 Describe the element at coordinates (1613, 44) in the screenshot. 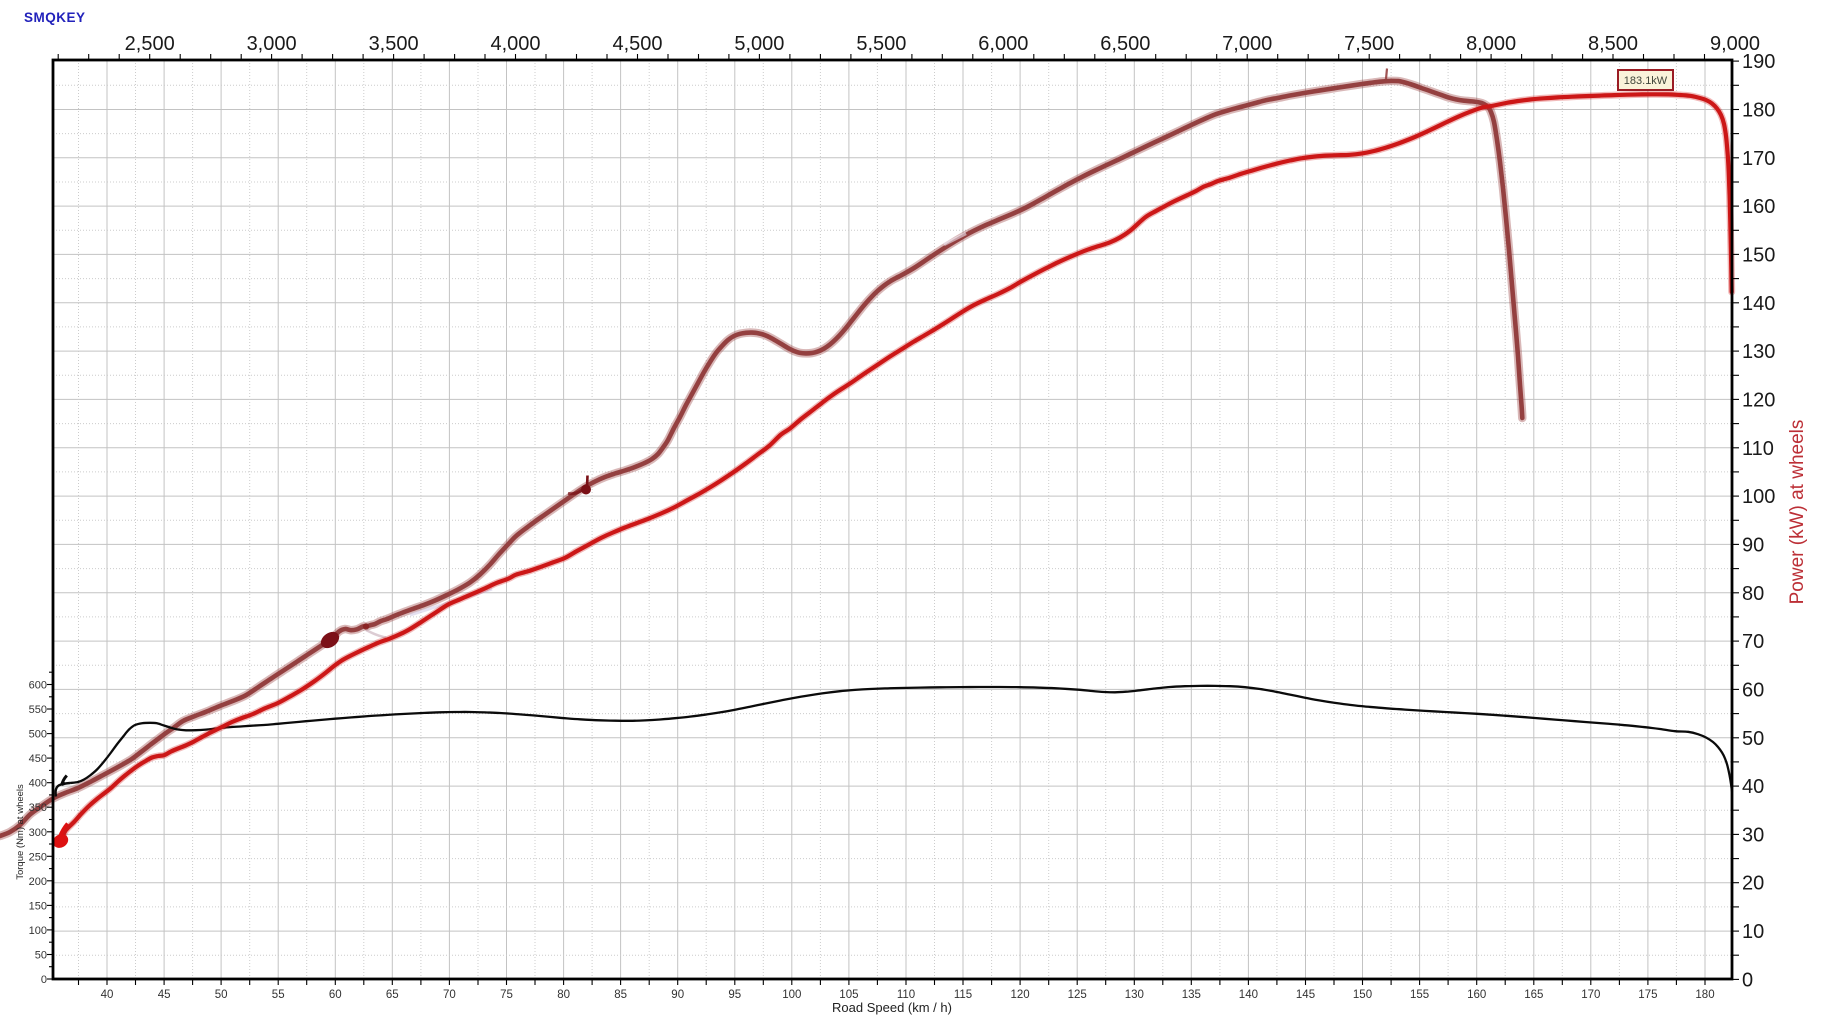

I see `svg-text: 8,500` at that location.